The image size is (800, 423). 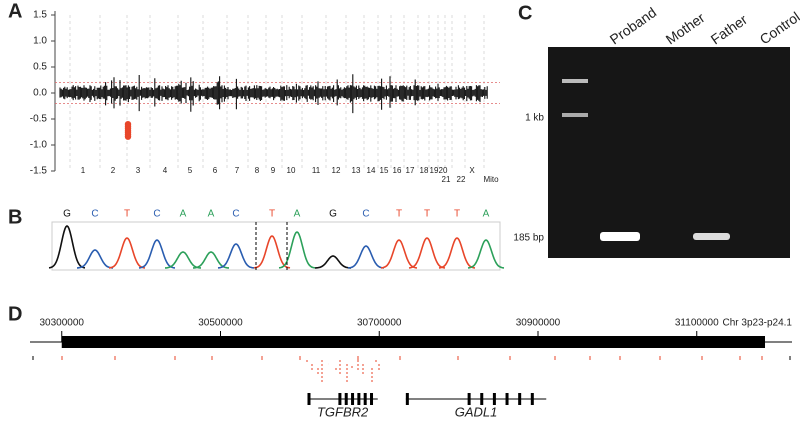 What do you see at coordinates (413, 342) in the screenshot?
I see `deleted-region` at bounding box center [413, 342].